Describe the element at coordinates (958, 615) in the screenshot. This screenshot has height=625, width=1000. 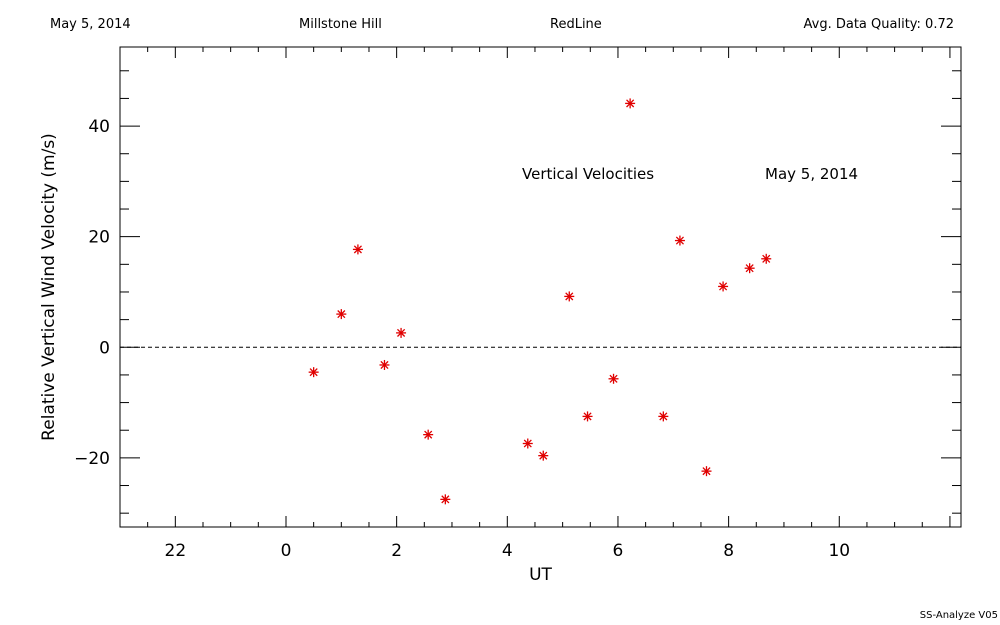
I see `footer-version: SS-Analyze V05` at that location.